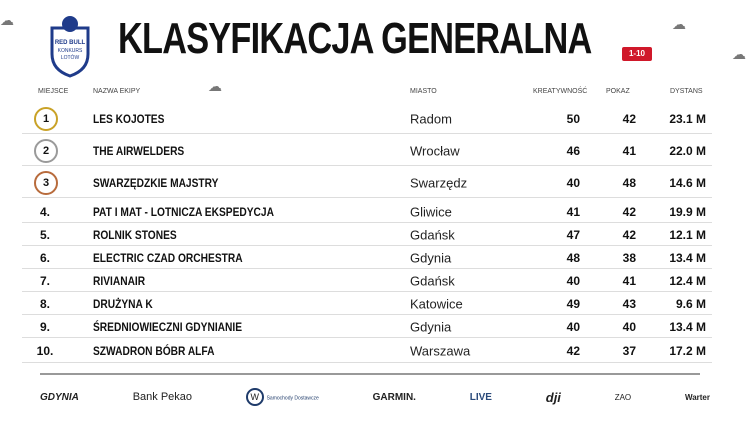 Image resolution: width=750 pixels, height=422 pixels. I want to click on table-row: 7. RIVIANAIR Gdańsk 40 41 12.4 M, so click(367, 281).